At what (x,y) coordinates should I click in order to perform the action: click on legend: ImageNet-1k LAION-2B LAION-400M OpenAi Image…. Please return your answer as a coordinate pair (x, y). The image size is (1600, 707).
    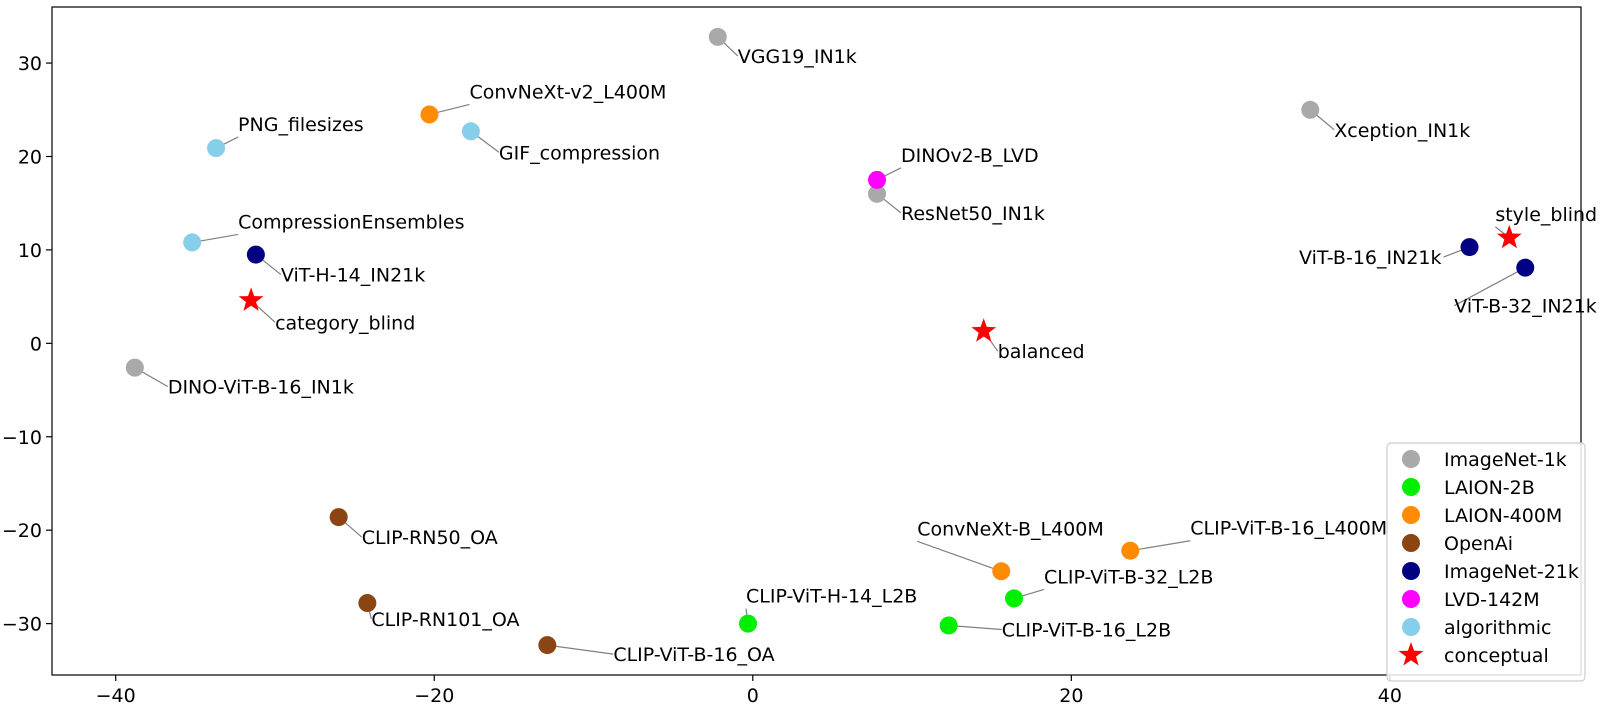
    Looking at the image, I should click on (1486, 562).